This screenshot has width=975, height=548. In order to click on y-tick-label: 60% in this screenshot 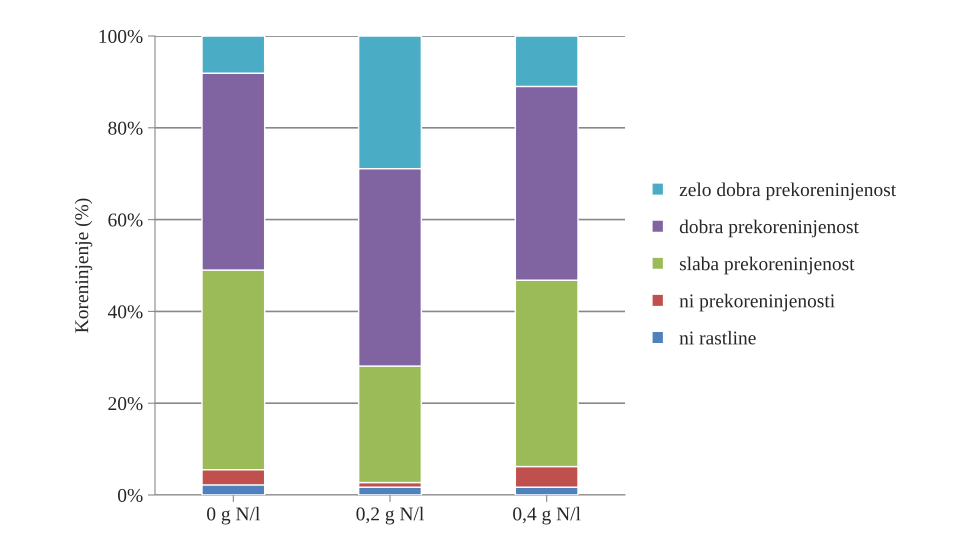, I will do `click(125, 220)`.